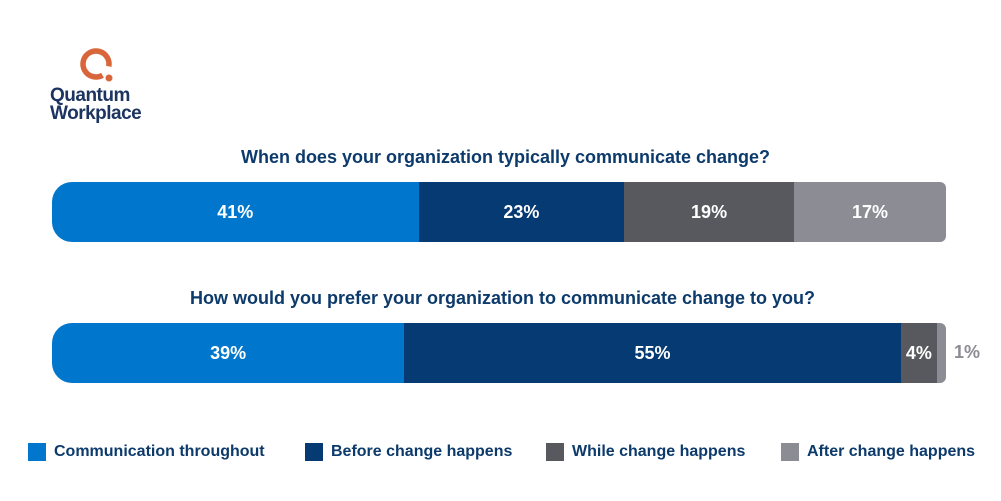  I want to click on legend-item: While change happens, so click(645, 452).